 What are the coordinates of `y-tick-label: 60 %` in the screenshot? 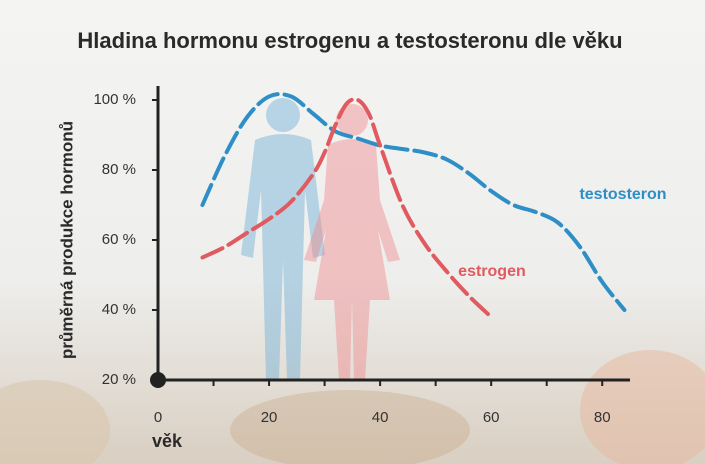 It's located at (119, 239).